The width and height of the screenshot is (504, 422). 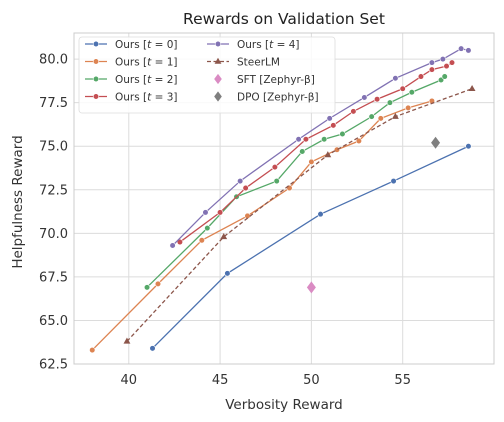 What do you see at coordinates (278, 98) in the screenshot?
I see `legend-label: DPO [Zephyr-β]` at bounding box center [278, 98].